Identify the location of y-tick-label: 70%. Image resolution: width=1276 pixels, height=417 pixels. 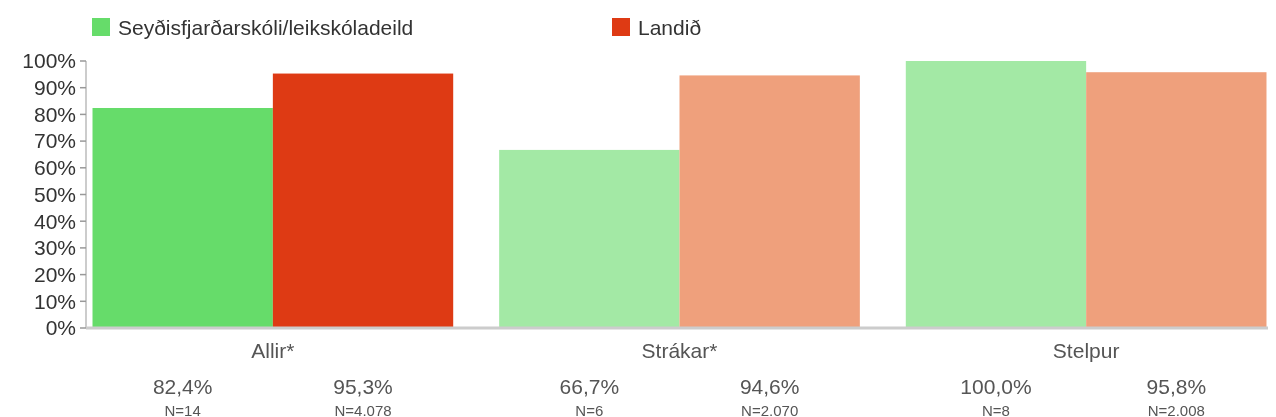
(54, 141).